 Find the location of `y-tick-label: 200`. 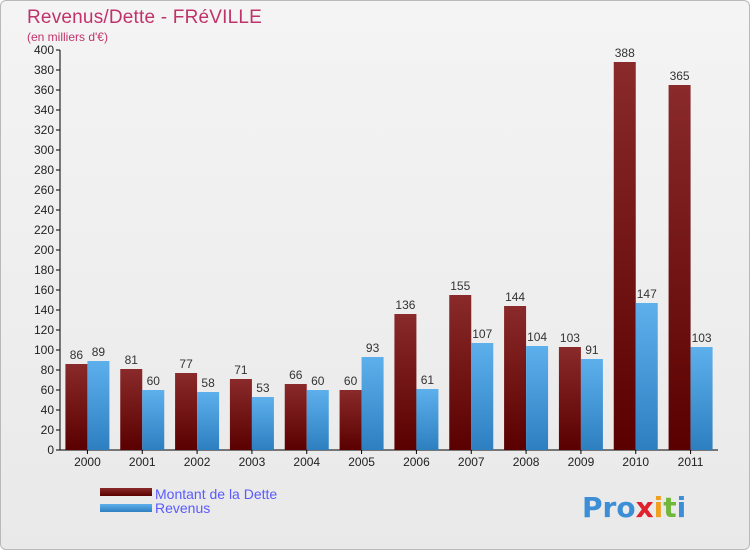

y-tick-label: 200 is located at coordinates (44, 250).